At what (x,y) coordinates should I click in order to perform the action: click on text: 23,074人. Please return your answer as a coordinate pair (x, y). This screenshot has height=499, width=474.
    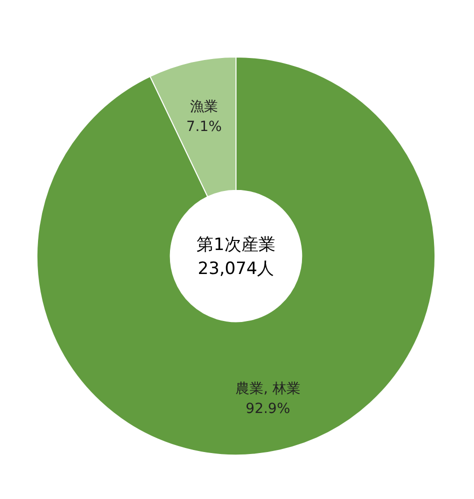
    Looking at the image, I should click on (236, 269).